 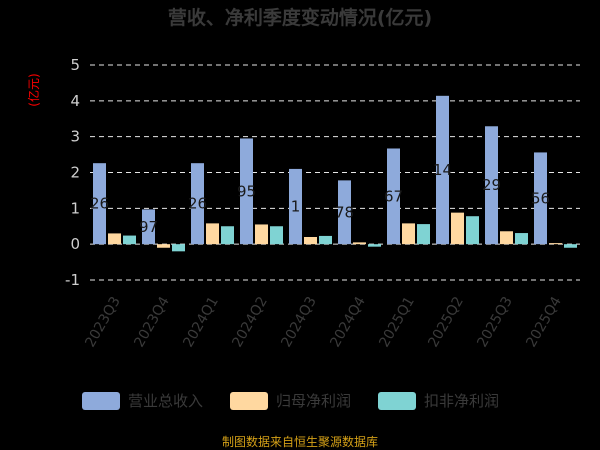 I want to click on data-label: 67, so click(x=393, y=196).